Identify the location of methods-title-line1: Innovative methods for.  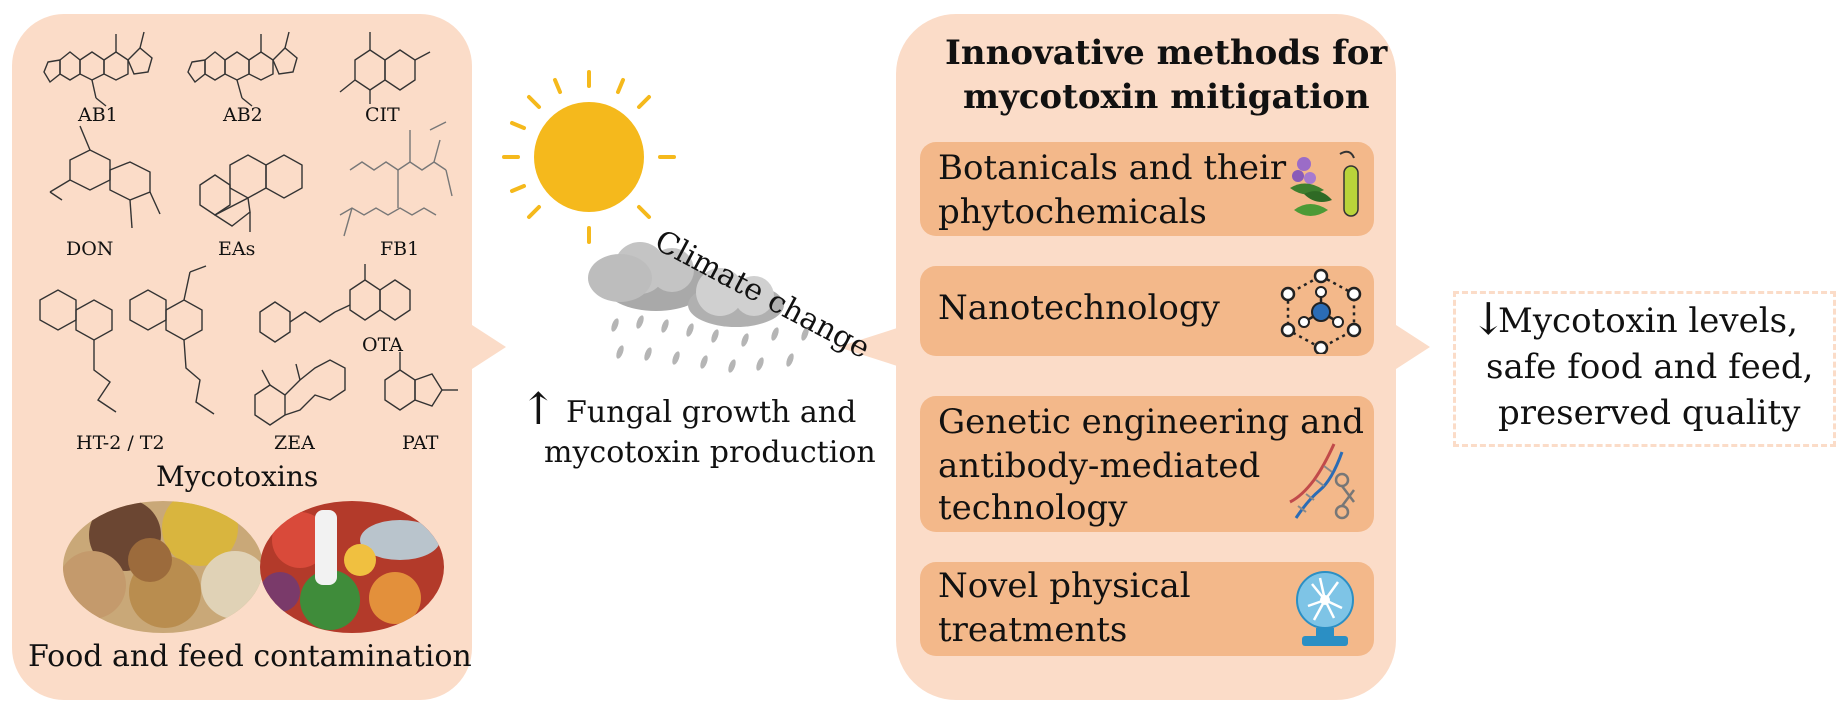
(1166, 53).